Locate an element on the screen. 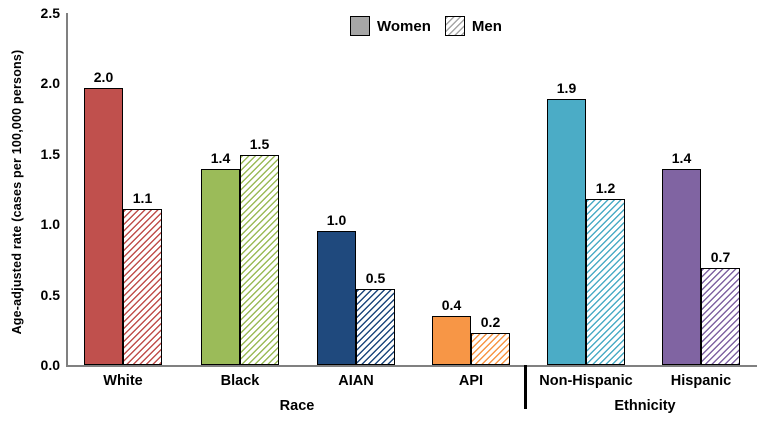 The width and height of the screenshot is (760, 428). bar-men-hispanic is located at coordinates (720, 316).